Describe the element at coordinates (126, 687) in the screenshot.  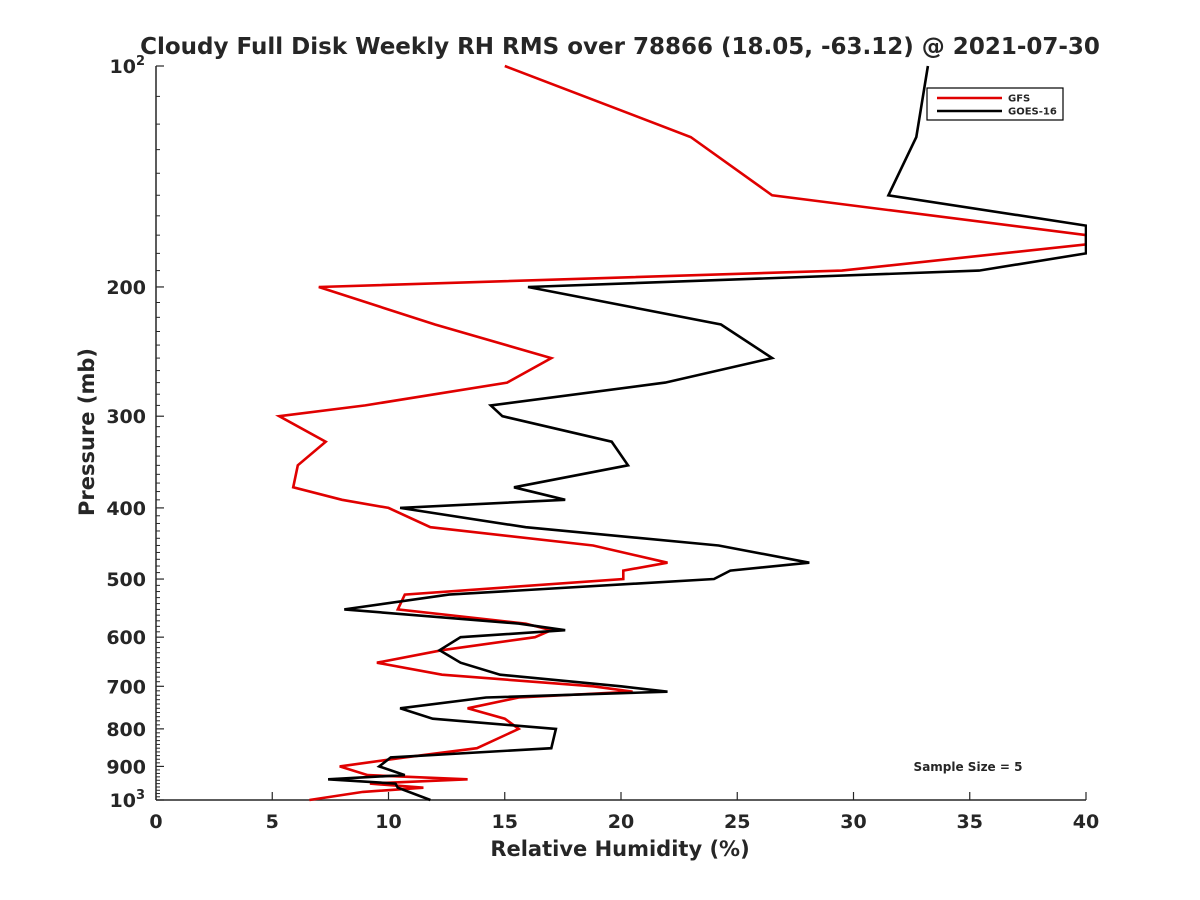
I see `y-tick-label: 700` at that location.